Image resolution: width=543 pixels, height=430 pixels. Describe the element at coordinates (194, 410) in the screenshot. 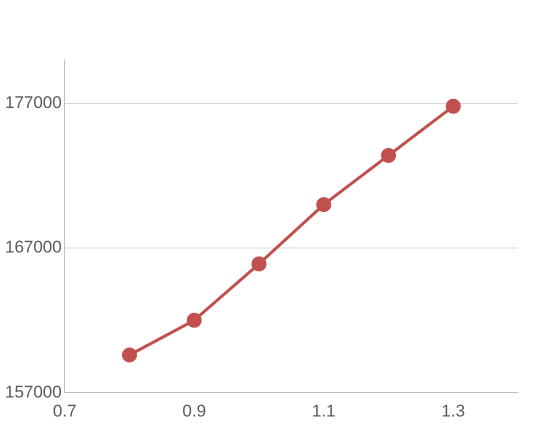

I see `x-tick-label: 0.9` at that location.